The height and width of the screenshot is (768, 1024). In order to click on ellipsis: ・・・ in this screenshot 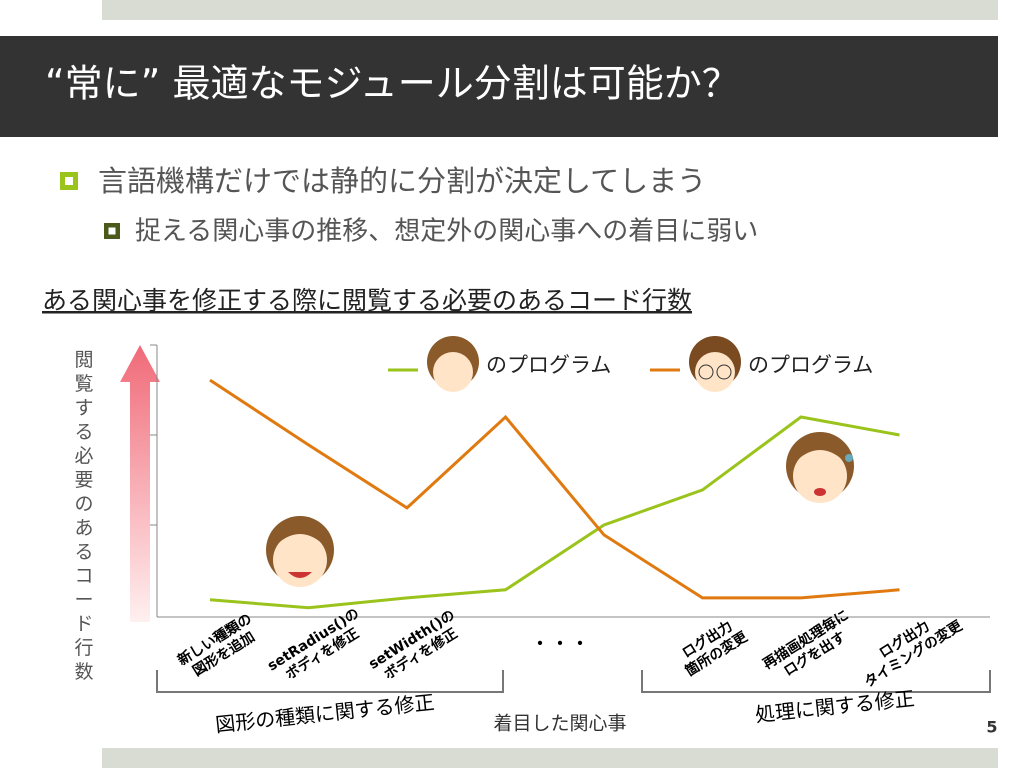, I will do `click(560, 644)`.